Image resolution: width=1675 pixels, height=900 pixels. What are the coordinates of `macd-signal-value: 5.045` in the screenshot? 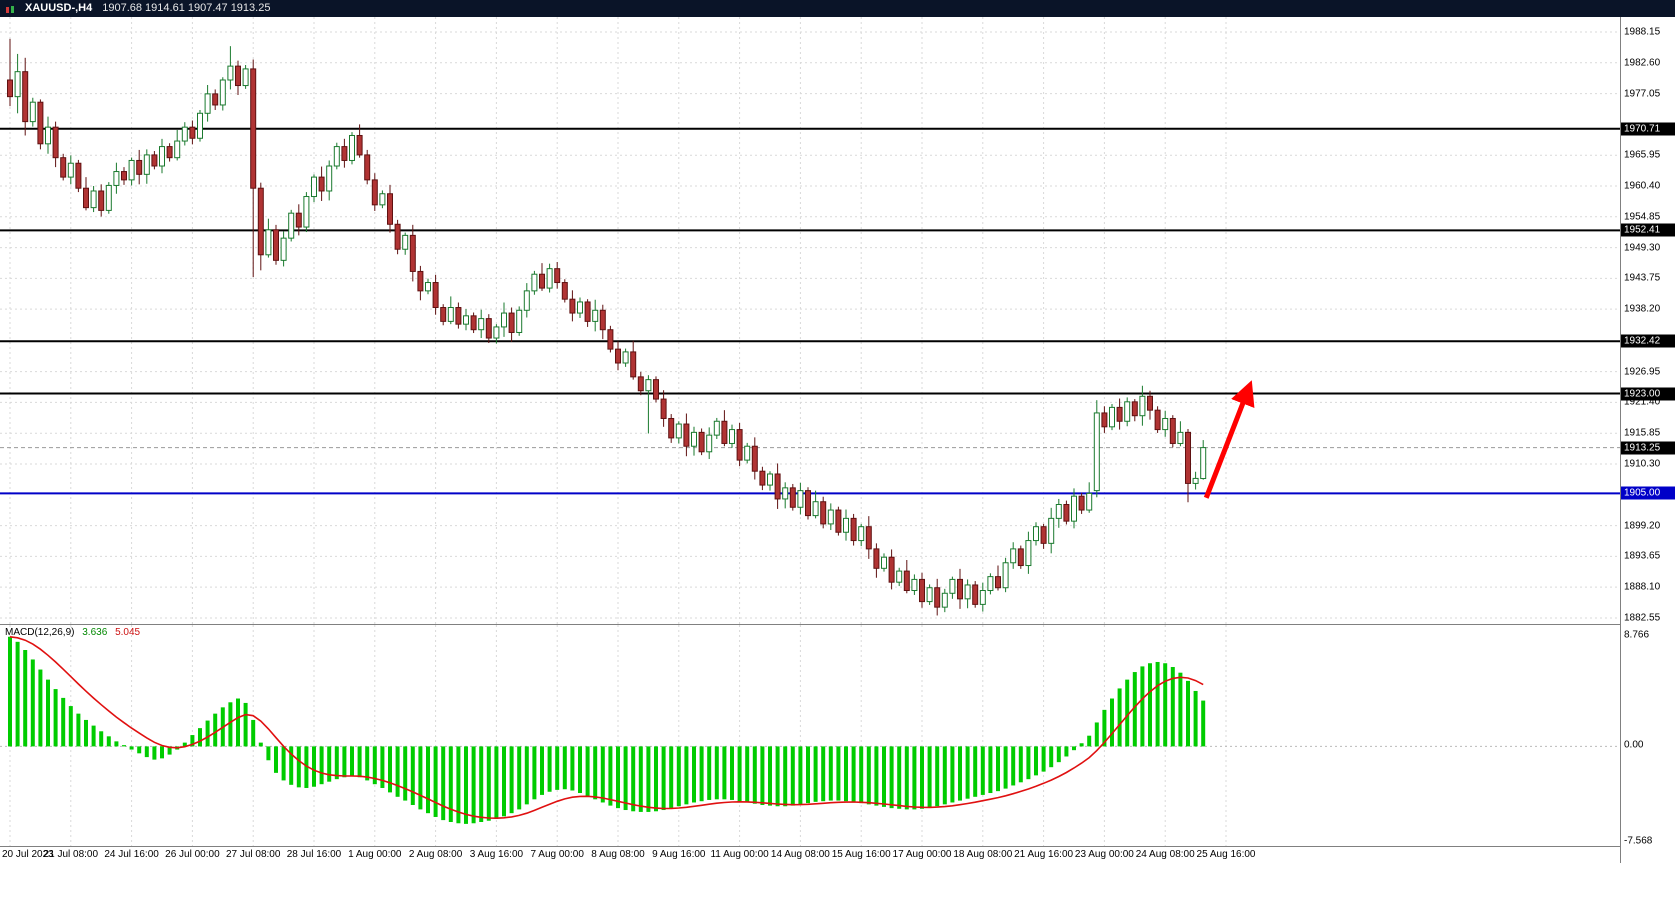 It's located at (128, 632).